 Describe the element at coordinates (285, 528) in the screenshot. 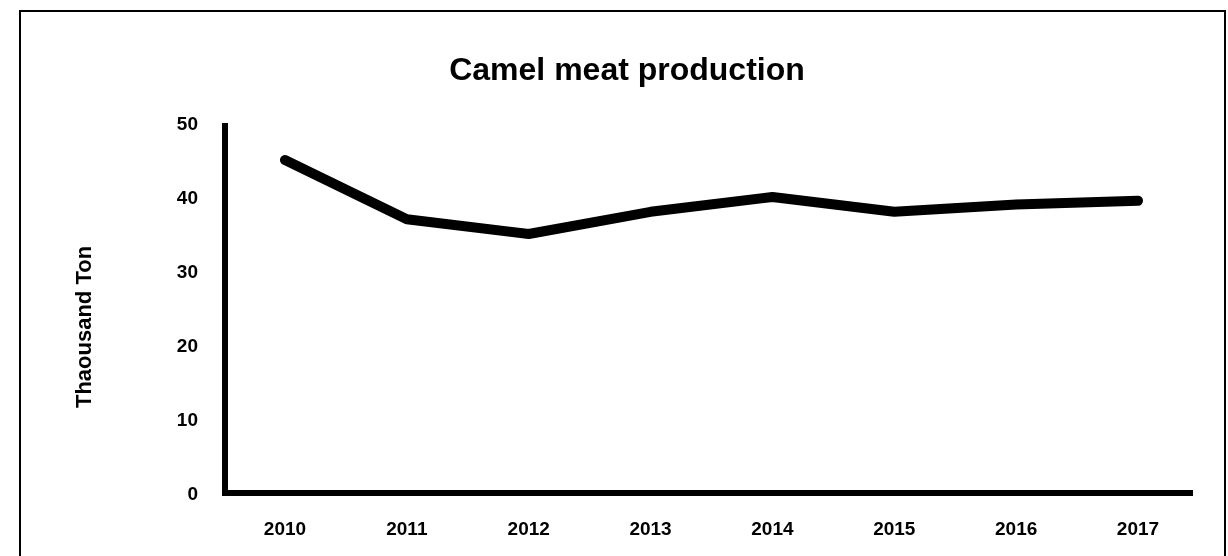

I see `x-tick-label: 2010` at that location.